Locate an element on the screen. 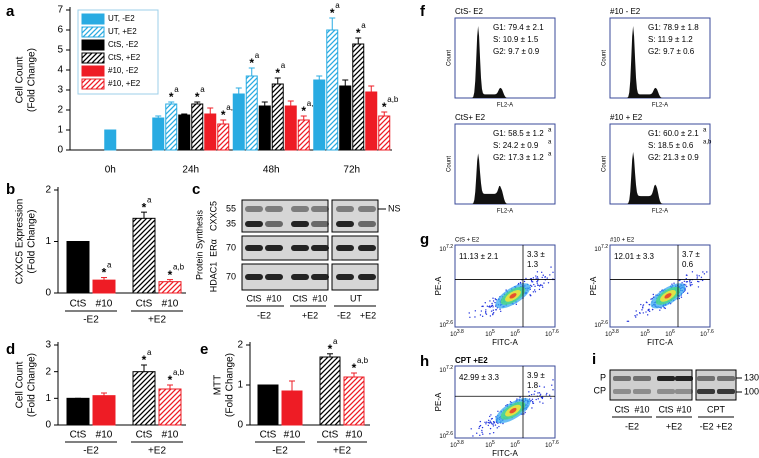 The height and width of the screenshot is (458, 759). plot-title: CtS- E2 is located at coordinates (469, 11).